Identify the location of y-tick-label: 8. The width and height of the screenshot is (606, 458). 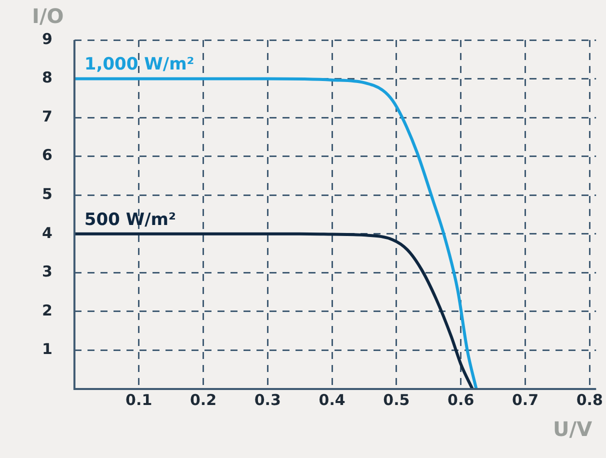
(47, 77).